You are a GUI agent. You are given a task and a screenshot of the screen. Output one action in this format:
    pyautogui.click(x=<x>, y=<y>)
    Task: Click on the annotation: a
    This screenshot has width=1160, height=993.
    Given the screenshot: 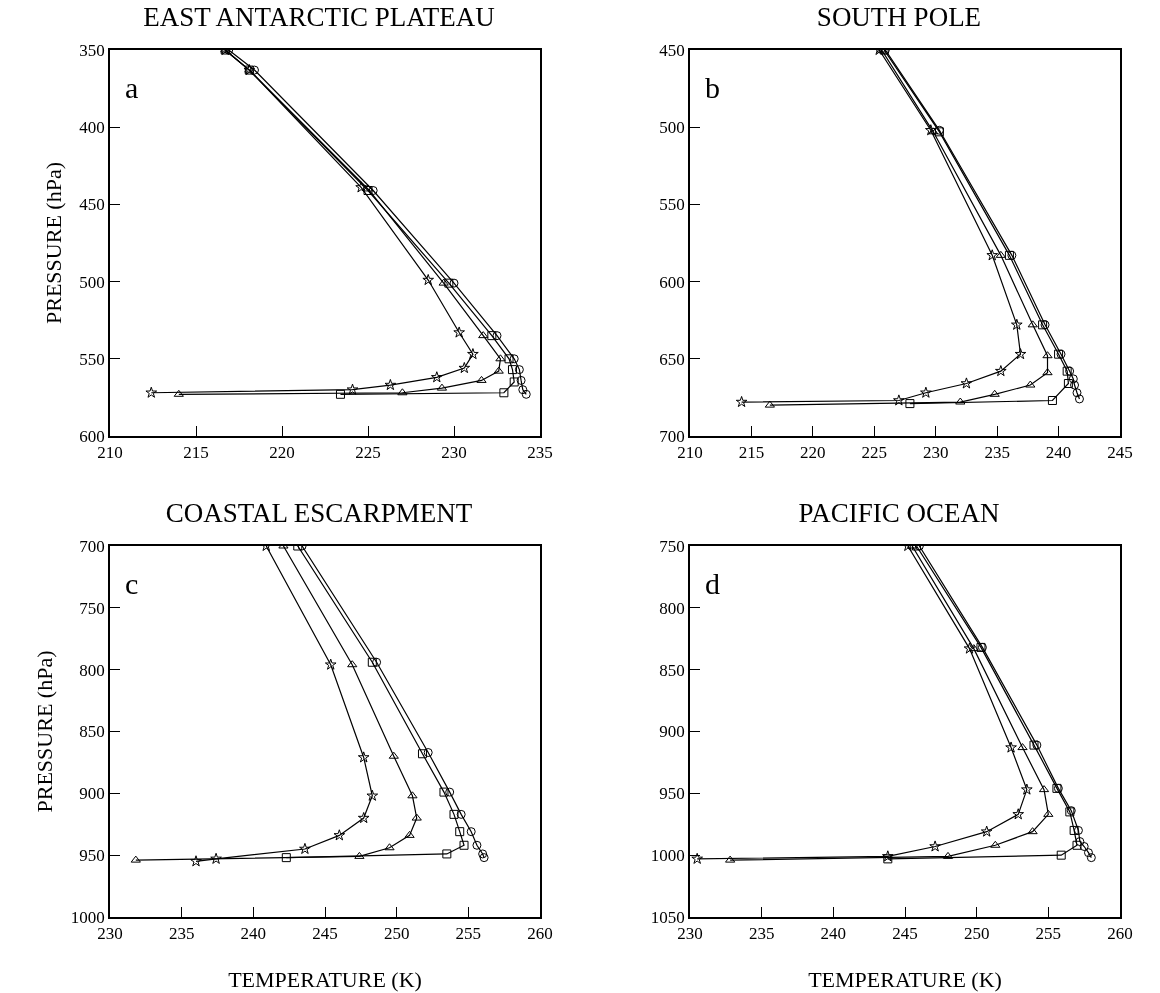 What is the action you would take?
    pyautogui.click(x=132, y=87)
    